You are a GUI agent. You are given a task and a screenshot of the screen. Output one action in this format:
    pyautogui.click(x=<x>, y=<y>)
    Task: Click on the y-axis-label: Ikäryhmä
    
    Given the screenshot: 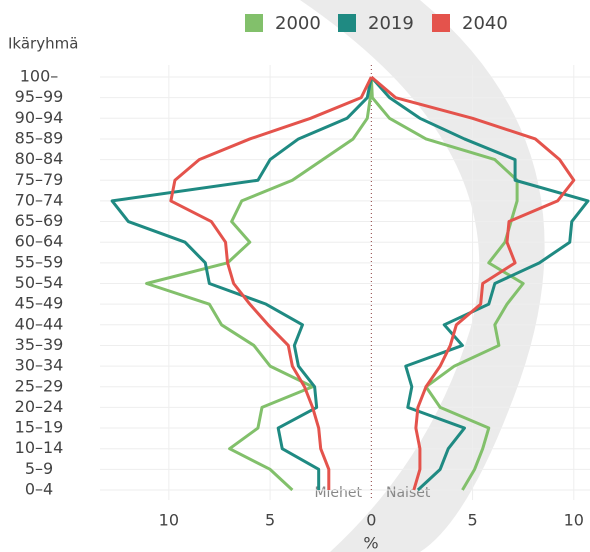 What is the action you would take?
    pyautogui.click(x=43, y=44)
    